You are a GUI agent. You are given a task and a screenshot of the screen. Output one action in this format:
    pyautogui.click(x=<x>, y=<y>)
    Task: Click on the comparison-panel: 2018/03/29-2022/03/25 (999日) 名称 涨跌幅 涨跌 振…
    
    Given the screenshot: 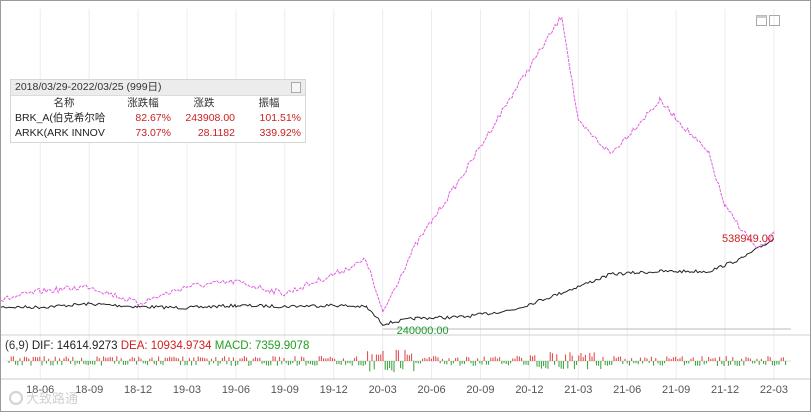 What is the action you would take?
    pyautogui.click(x=158, y=111)
    